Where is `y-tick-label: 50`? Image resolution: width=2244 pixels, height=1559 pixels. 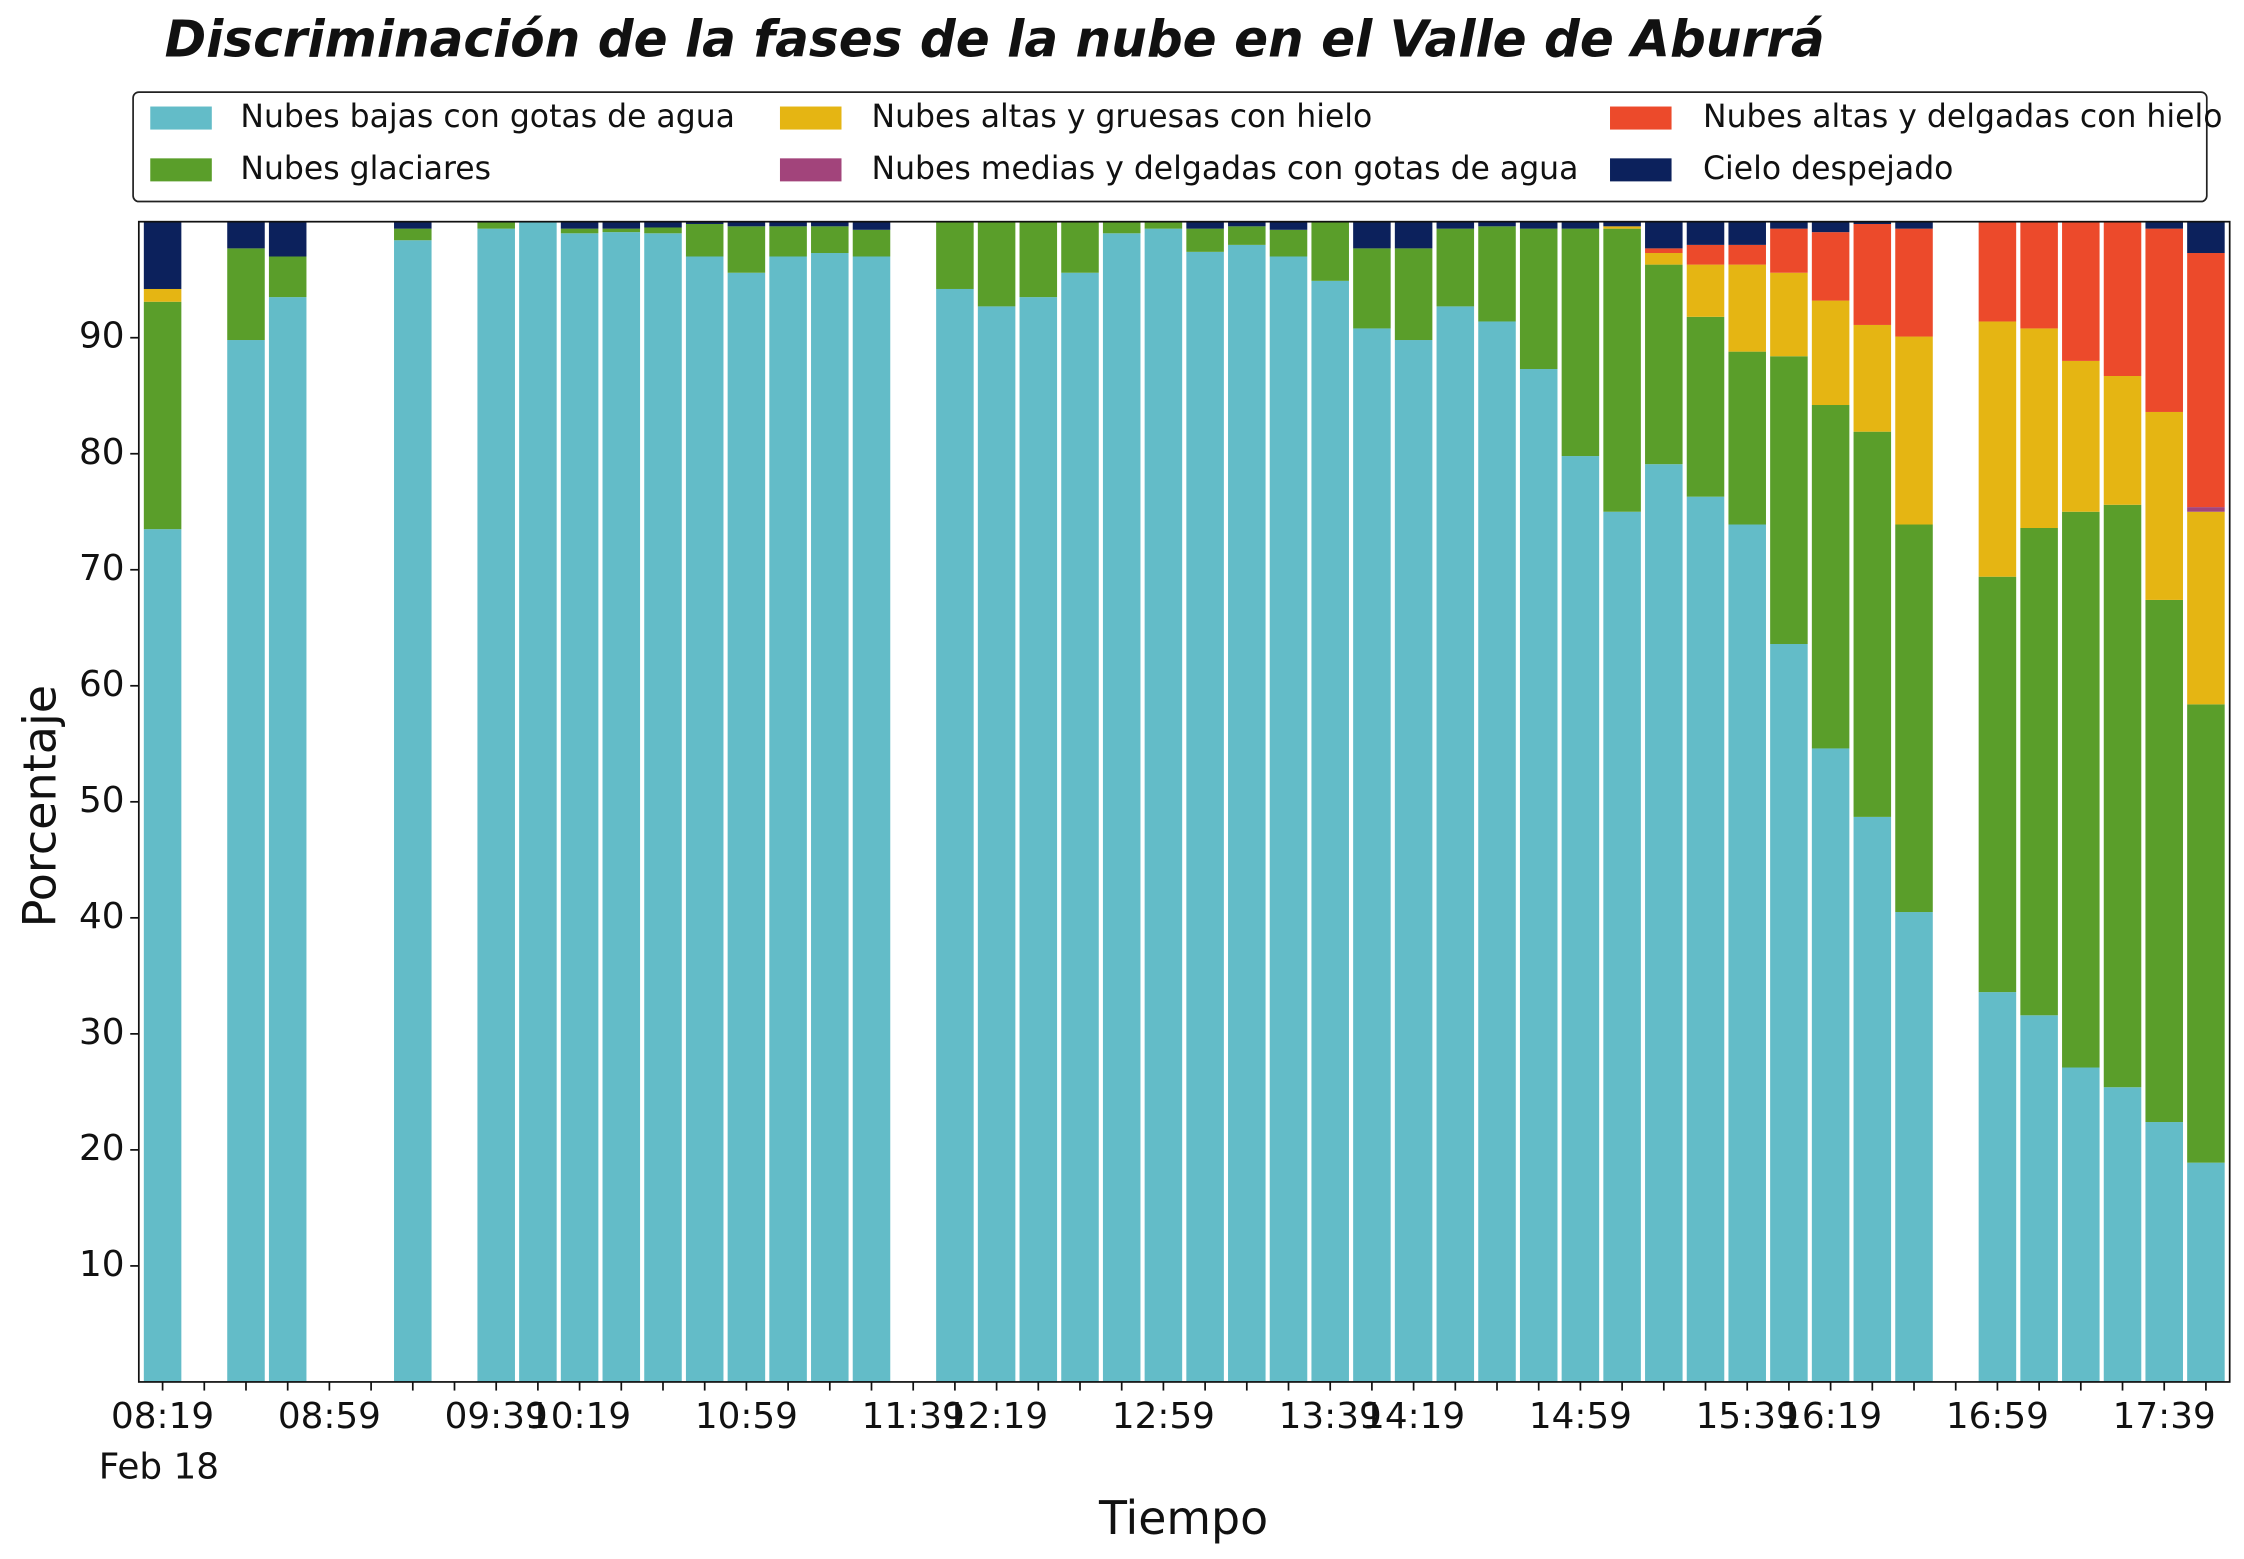 y-tick-label: 50 is located at coordinates (102, 800).